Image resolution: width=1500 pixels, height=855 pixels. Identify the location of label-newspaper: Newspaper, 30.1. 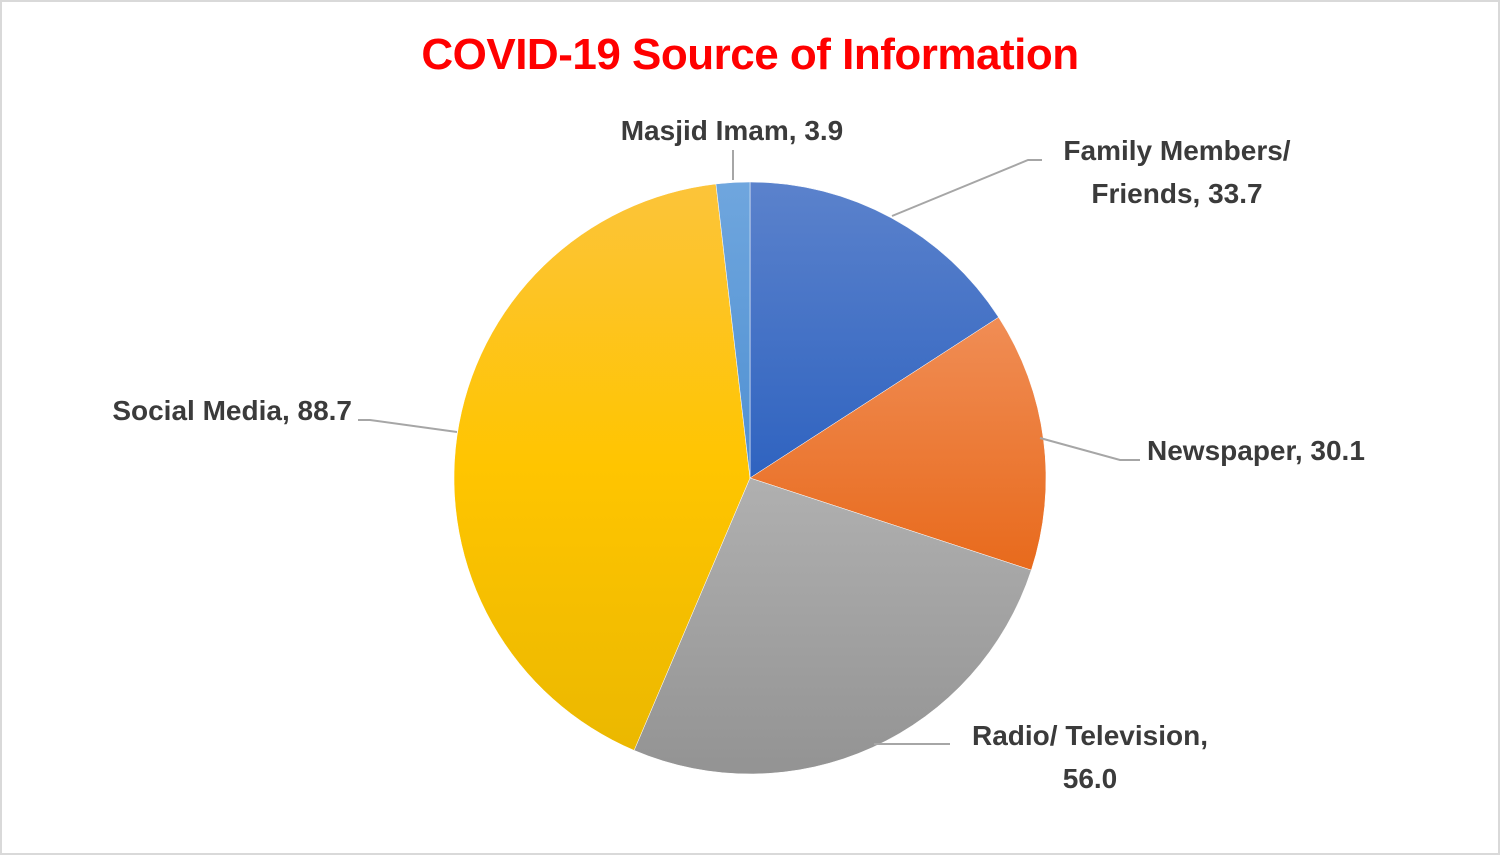
(1256, 450).